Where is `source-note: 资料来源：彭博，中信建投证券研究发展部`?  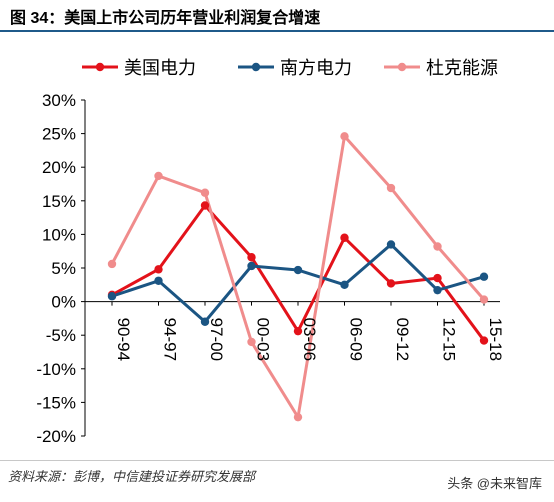 source-note: 资料来源：彭博，中信建投证券研究发展部 is located at coordinates (132, 476).